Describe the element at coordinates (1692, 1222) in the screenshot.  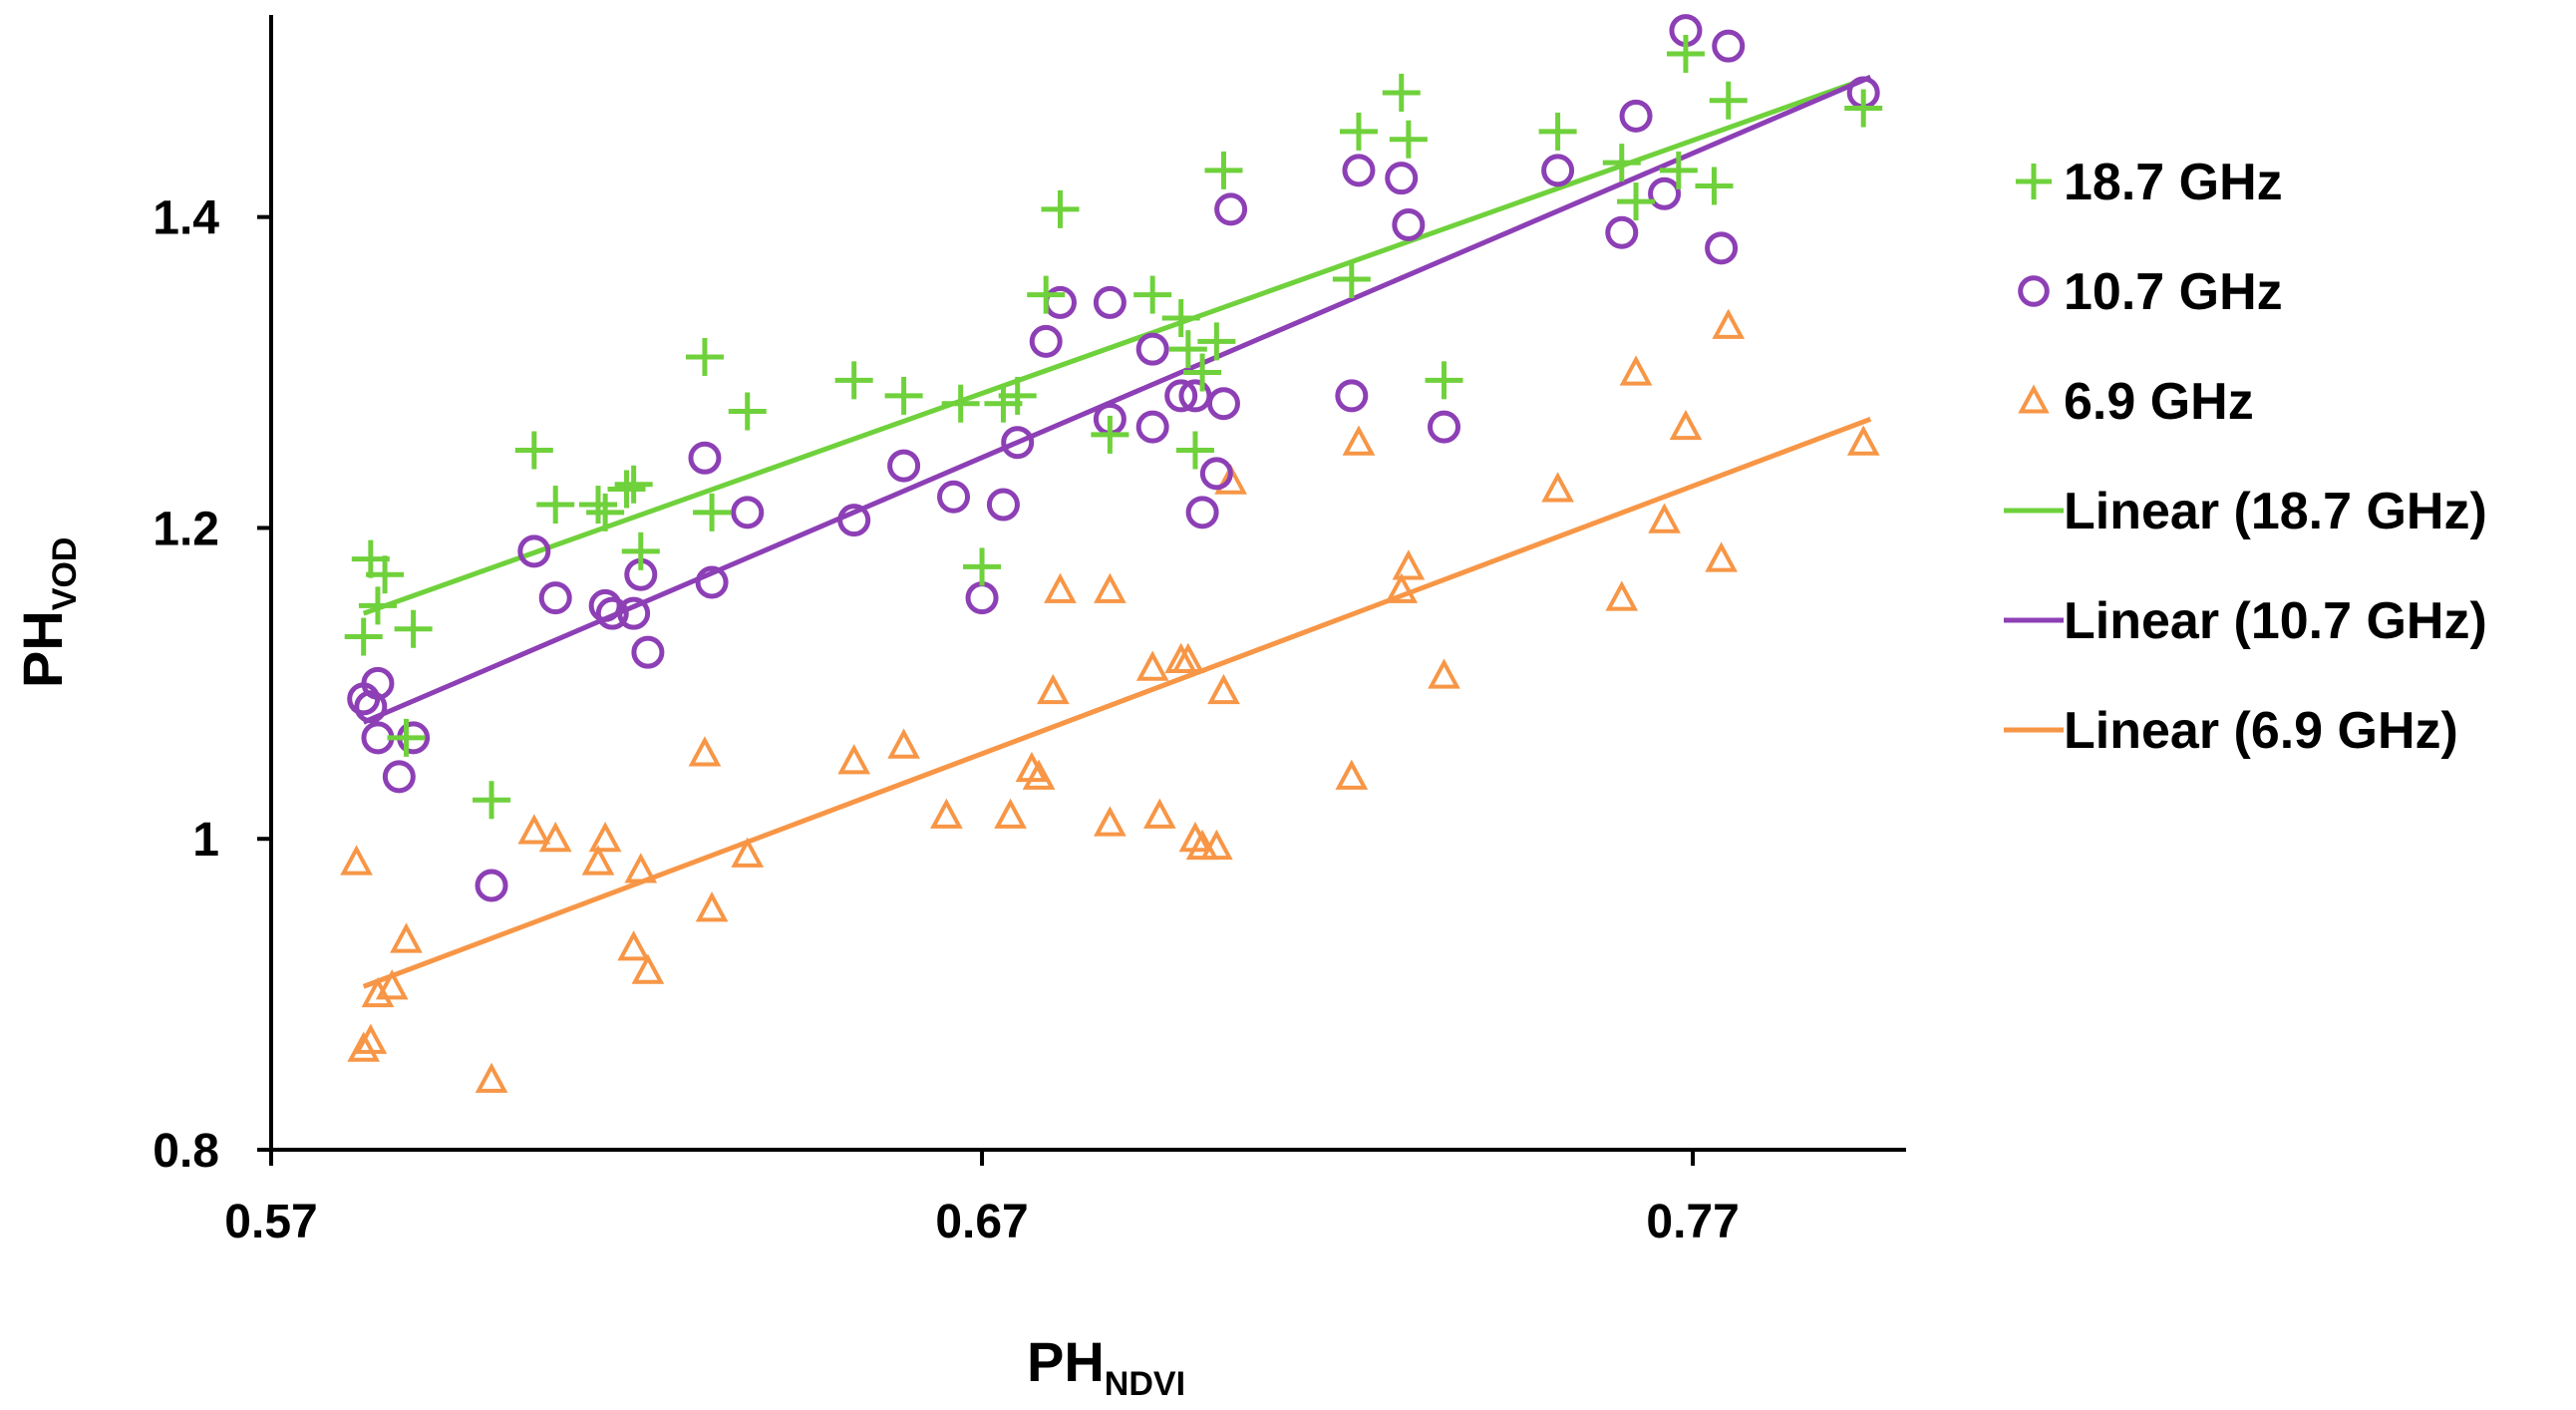
I see `x-tick-label: 0.77` at that location.